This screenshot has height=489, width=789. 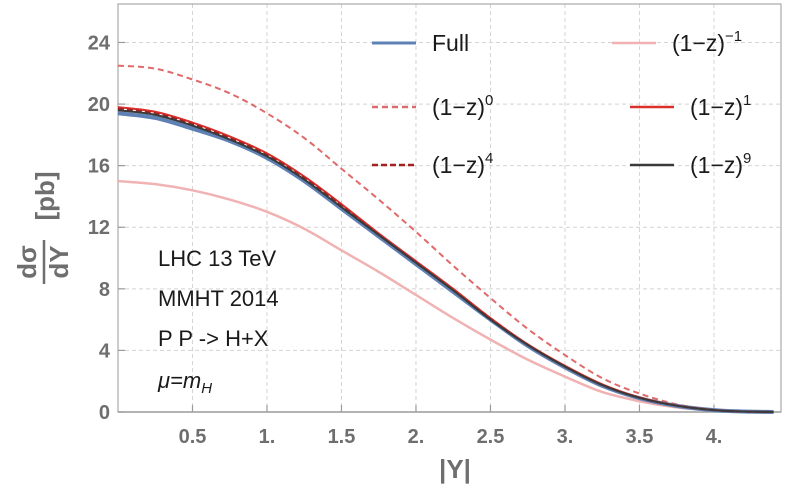 What do you see at coordinates (218, 298) in the screenshot?
I see `annotation-pdf: MMHT 2014` at bounding box center [218, 298].